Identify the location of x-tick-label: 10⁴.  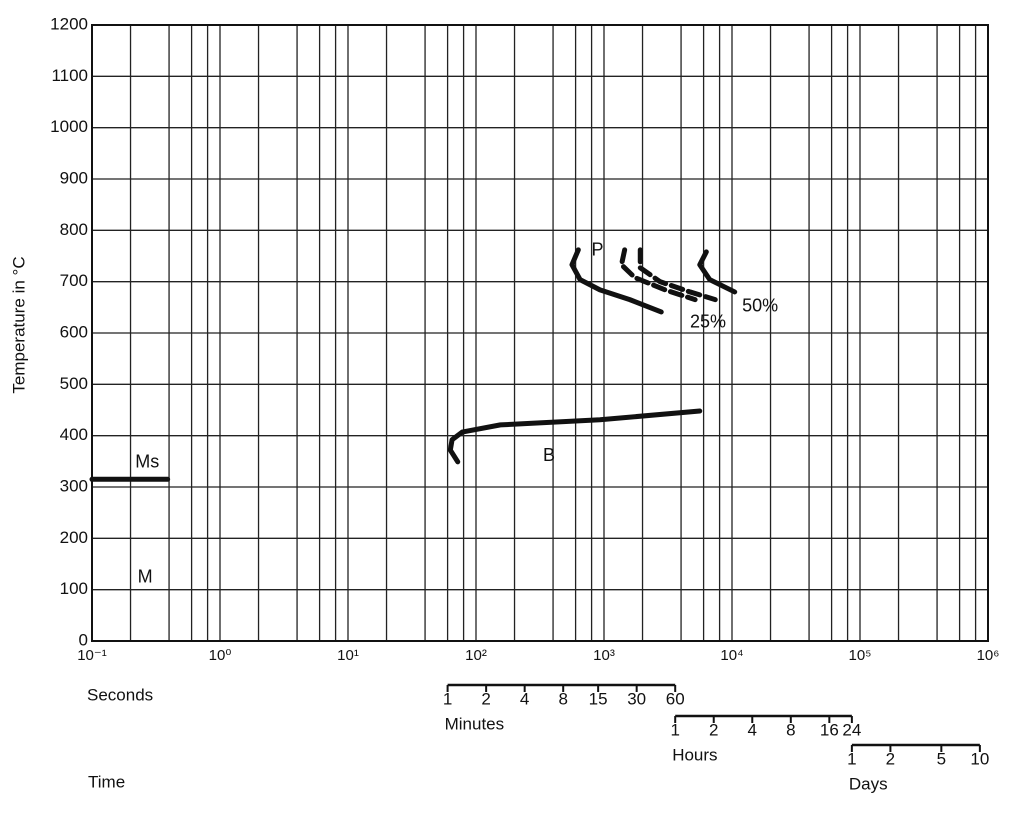
(731, 655).